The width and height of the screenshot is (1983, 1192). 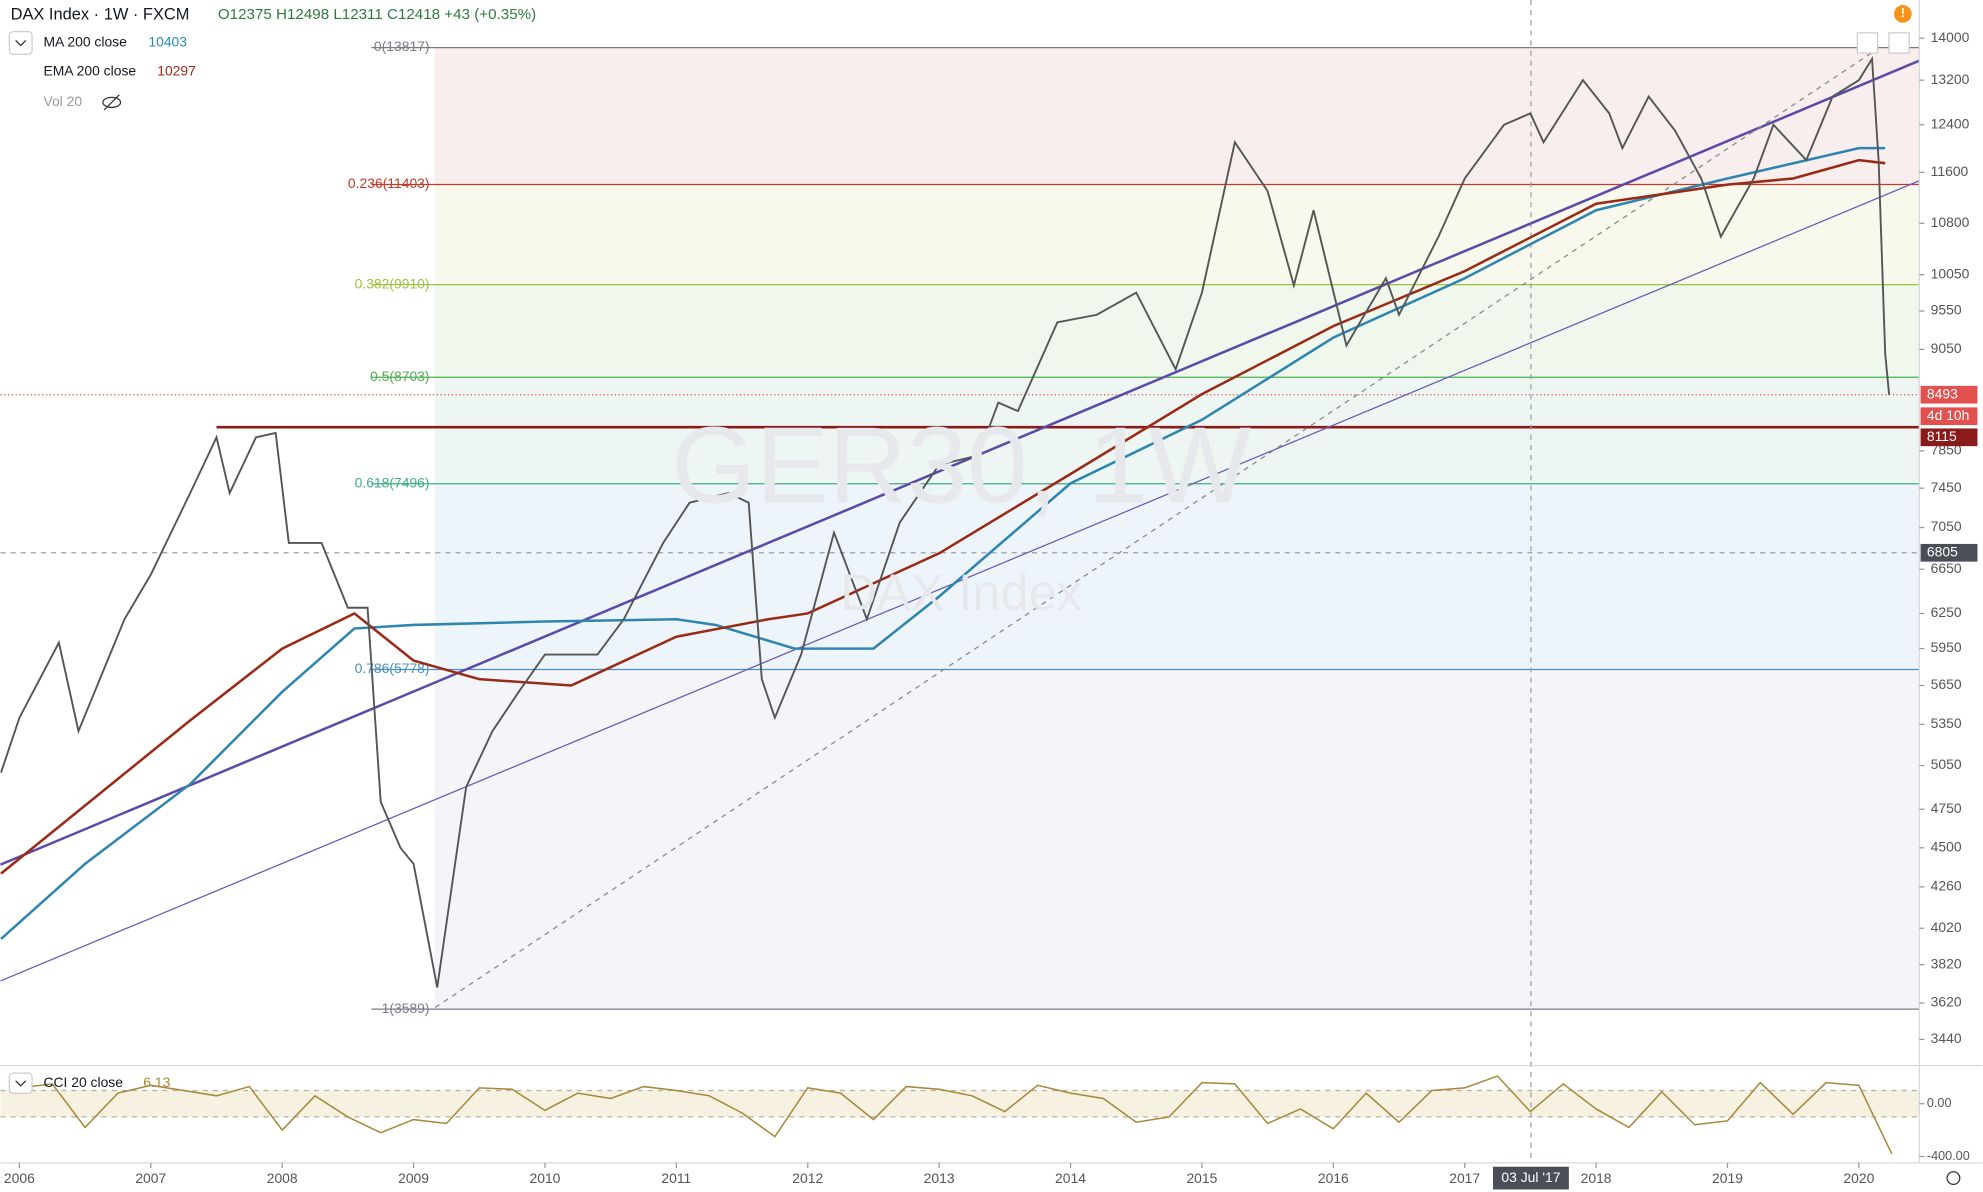 What do you see at coordinates (399, 376) in the screenshot?
I see `fib-label: 0.5(8703)` at bounding box center [399, 376].